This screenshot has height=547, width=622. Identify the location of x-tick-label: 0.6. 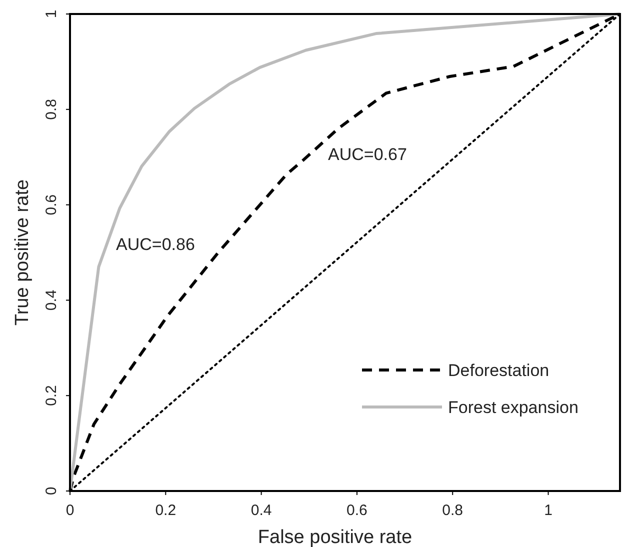
(357, 510).